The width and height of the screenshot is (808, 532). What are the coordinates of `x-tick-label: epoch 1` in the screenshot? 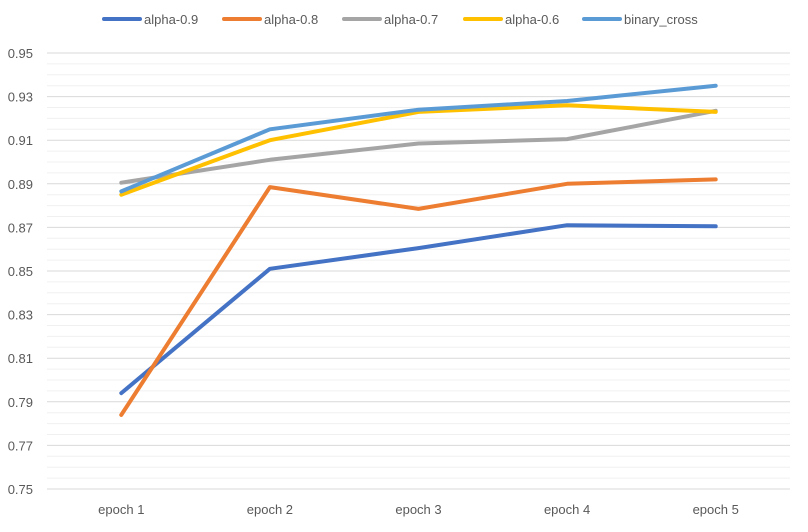 It's located at (121, 509).